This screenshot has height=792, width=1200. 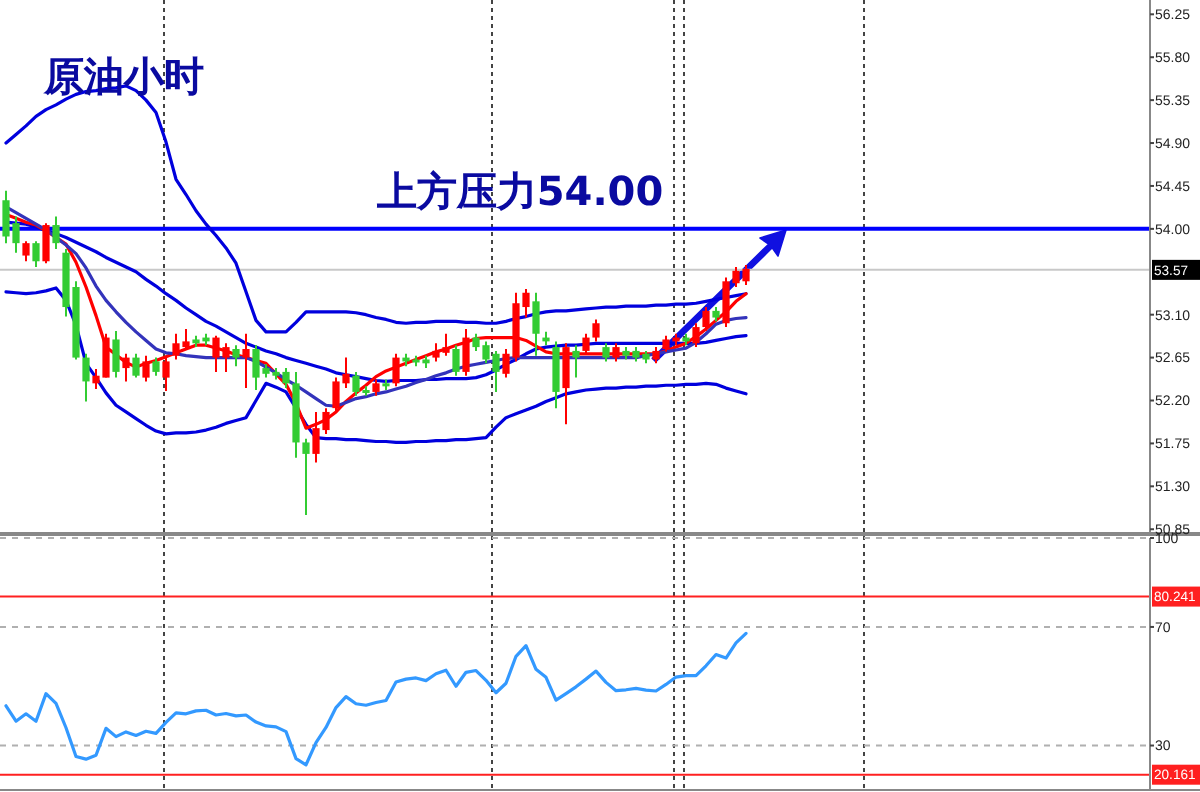 What do you see at coordinates (123, 76) in the screenshot?
I see `text: 原油小时` at bounding box center [123, 76].